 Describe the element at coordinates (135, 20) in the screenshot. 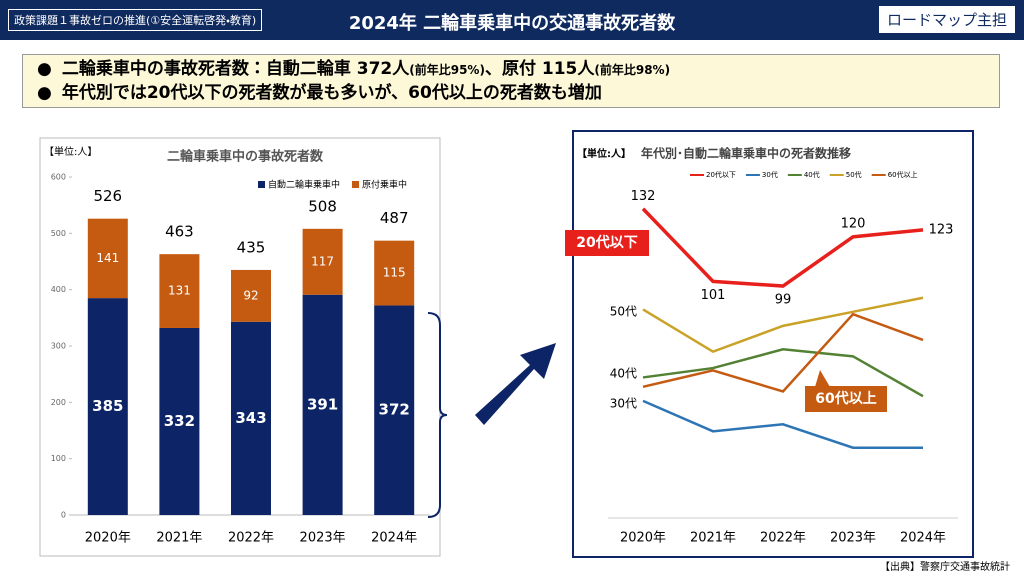

I see `header-tag: 政策課題１事故ゼロの推進(①安全運転啓発・教育)` at that location.